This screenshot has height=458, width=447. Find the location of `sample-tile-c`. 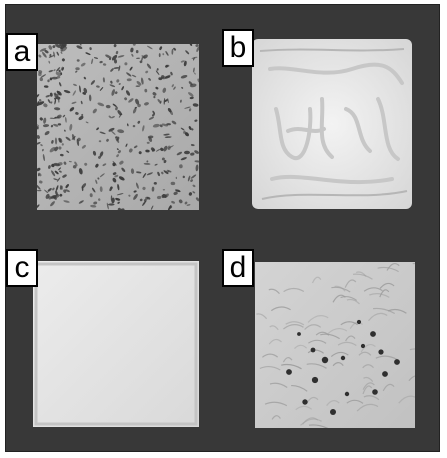

sample-tile-c is located at coordinates (116, 344).